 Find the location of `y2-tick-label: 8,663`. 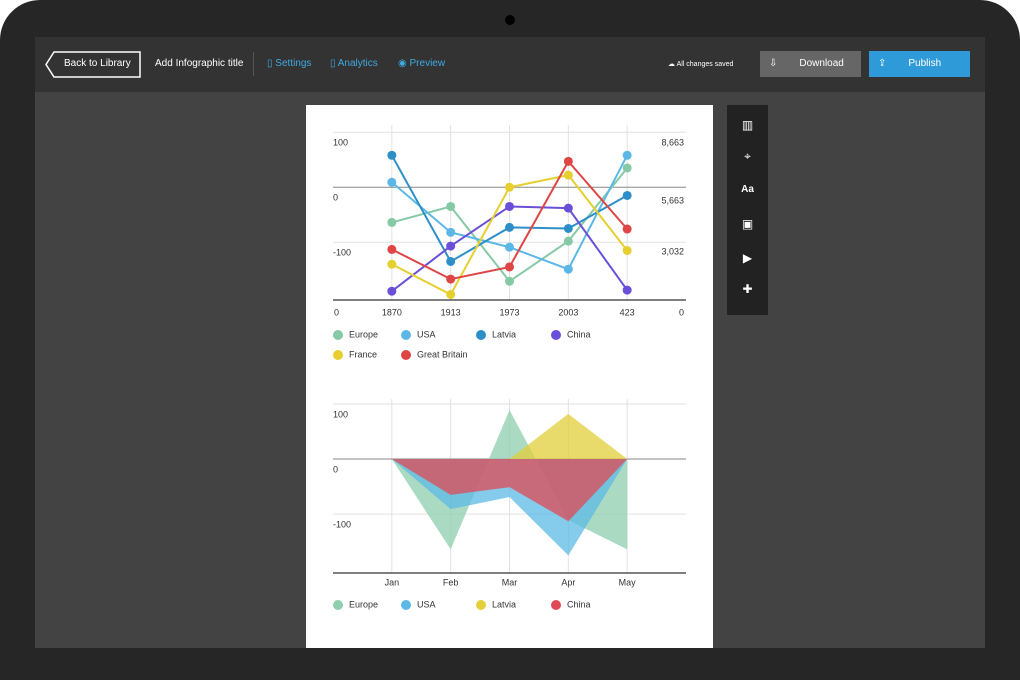

y2-tick-label: 8,663 is located at coordinates (672, 142).